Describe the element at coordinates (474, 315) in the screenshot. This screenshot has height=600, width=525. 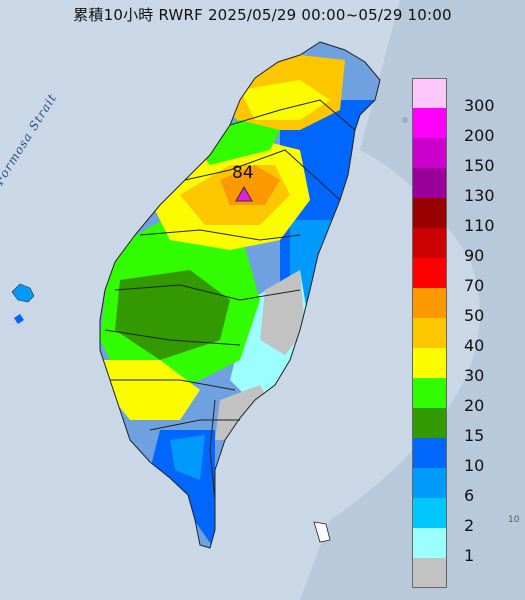
I see `legend-label: 50` at that location.